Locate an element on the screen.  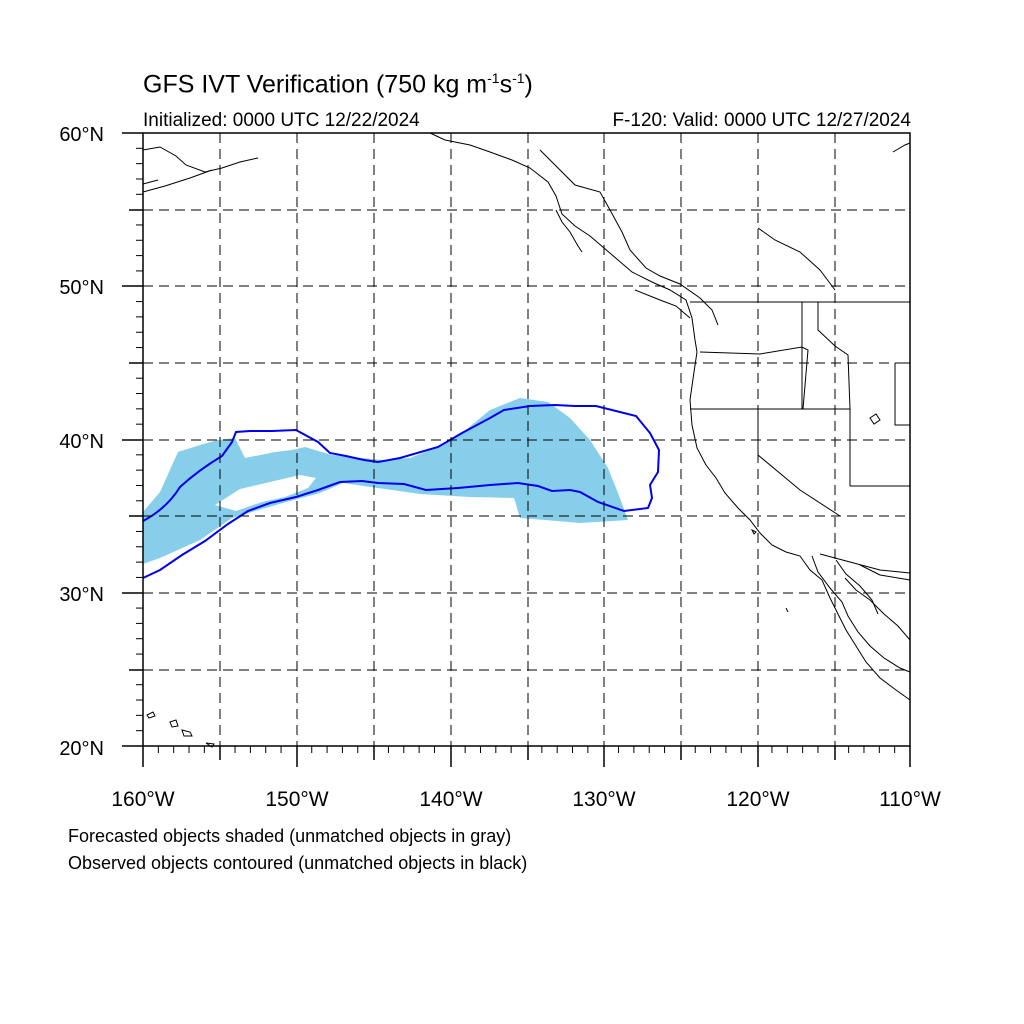
lat-label-40n: 40°N is located at coordinates (81, 442).